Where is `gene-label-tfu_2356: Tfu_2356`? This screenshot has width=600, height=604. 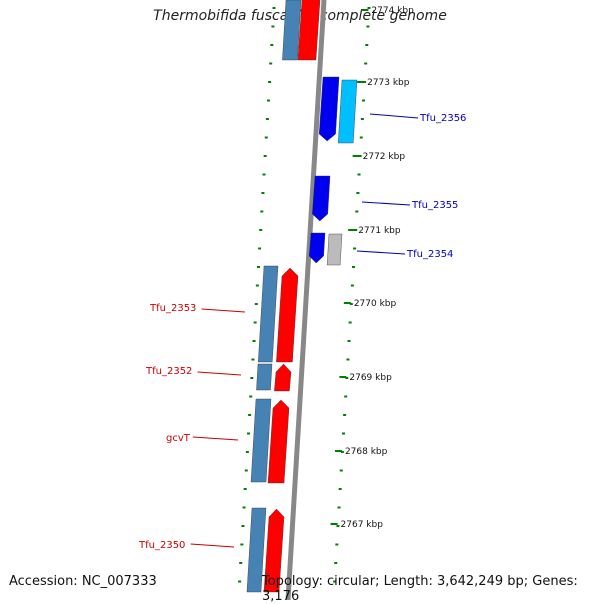 gene-label-tfu_2356: Tfu_2356 is located at coordinates (442, 118).